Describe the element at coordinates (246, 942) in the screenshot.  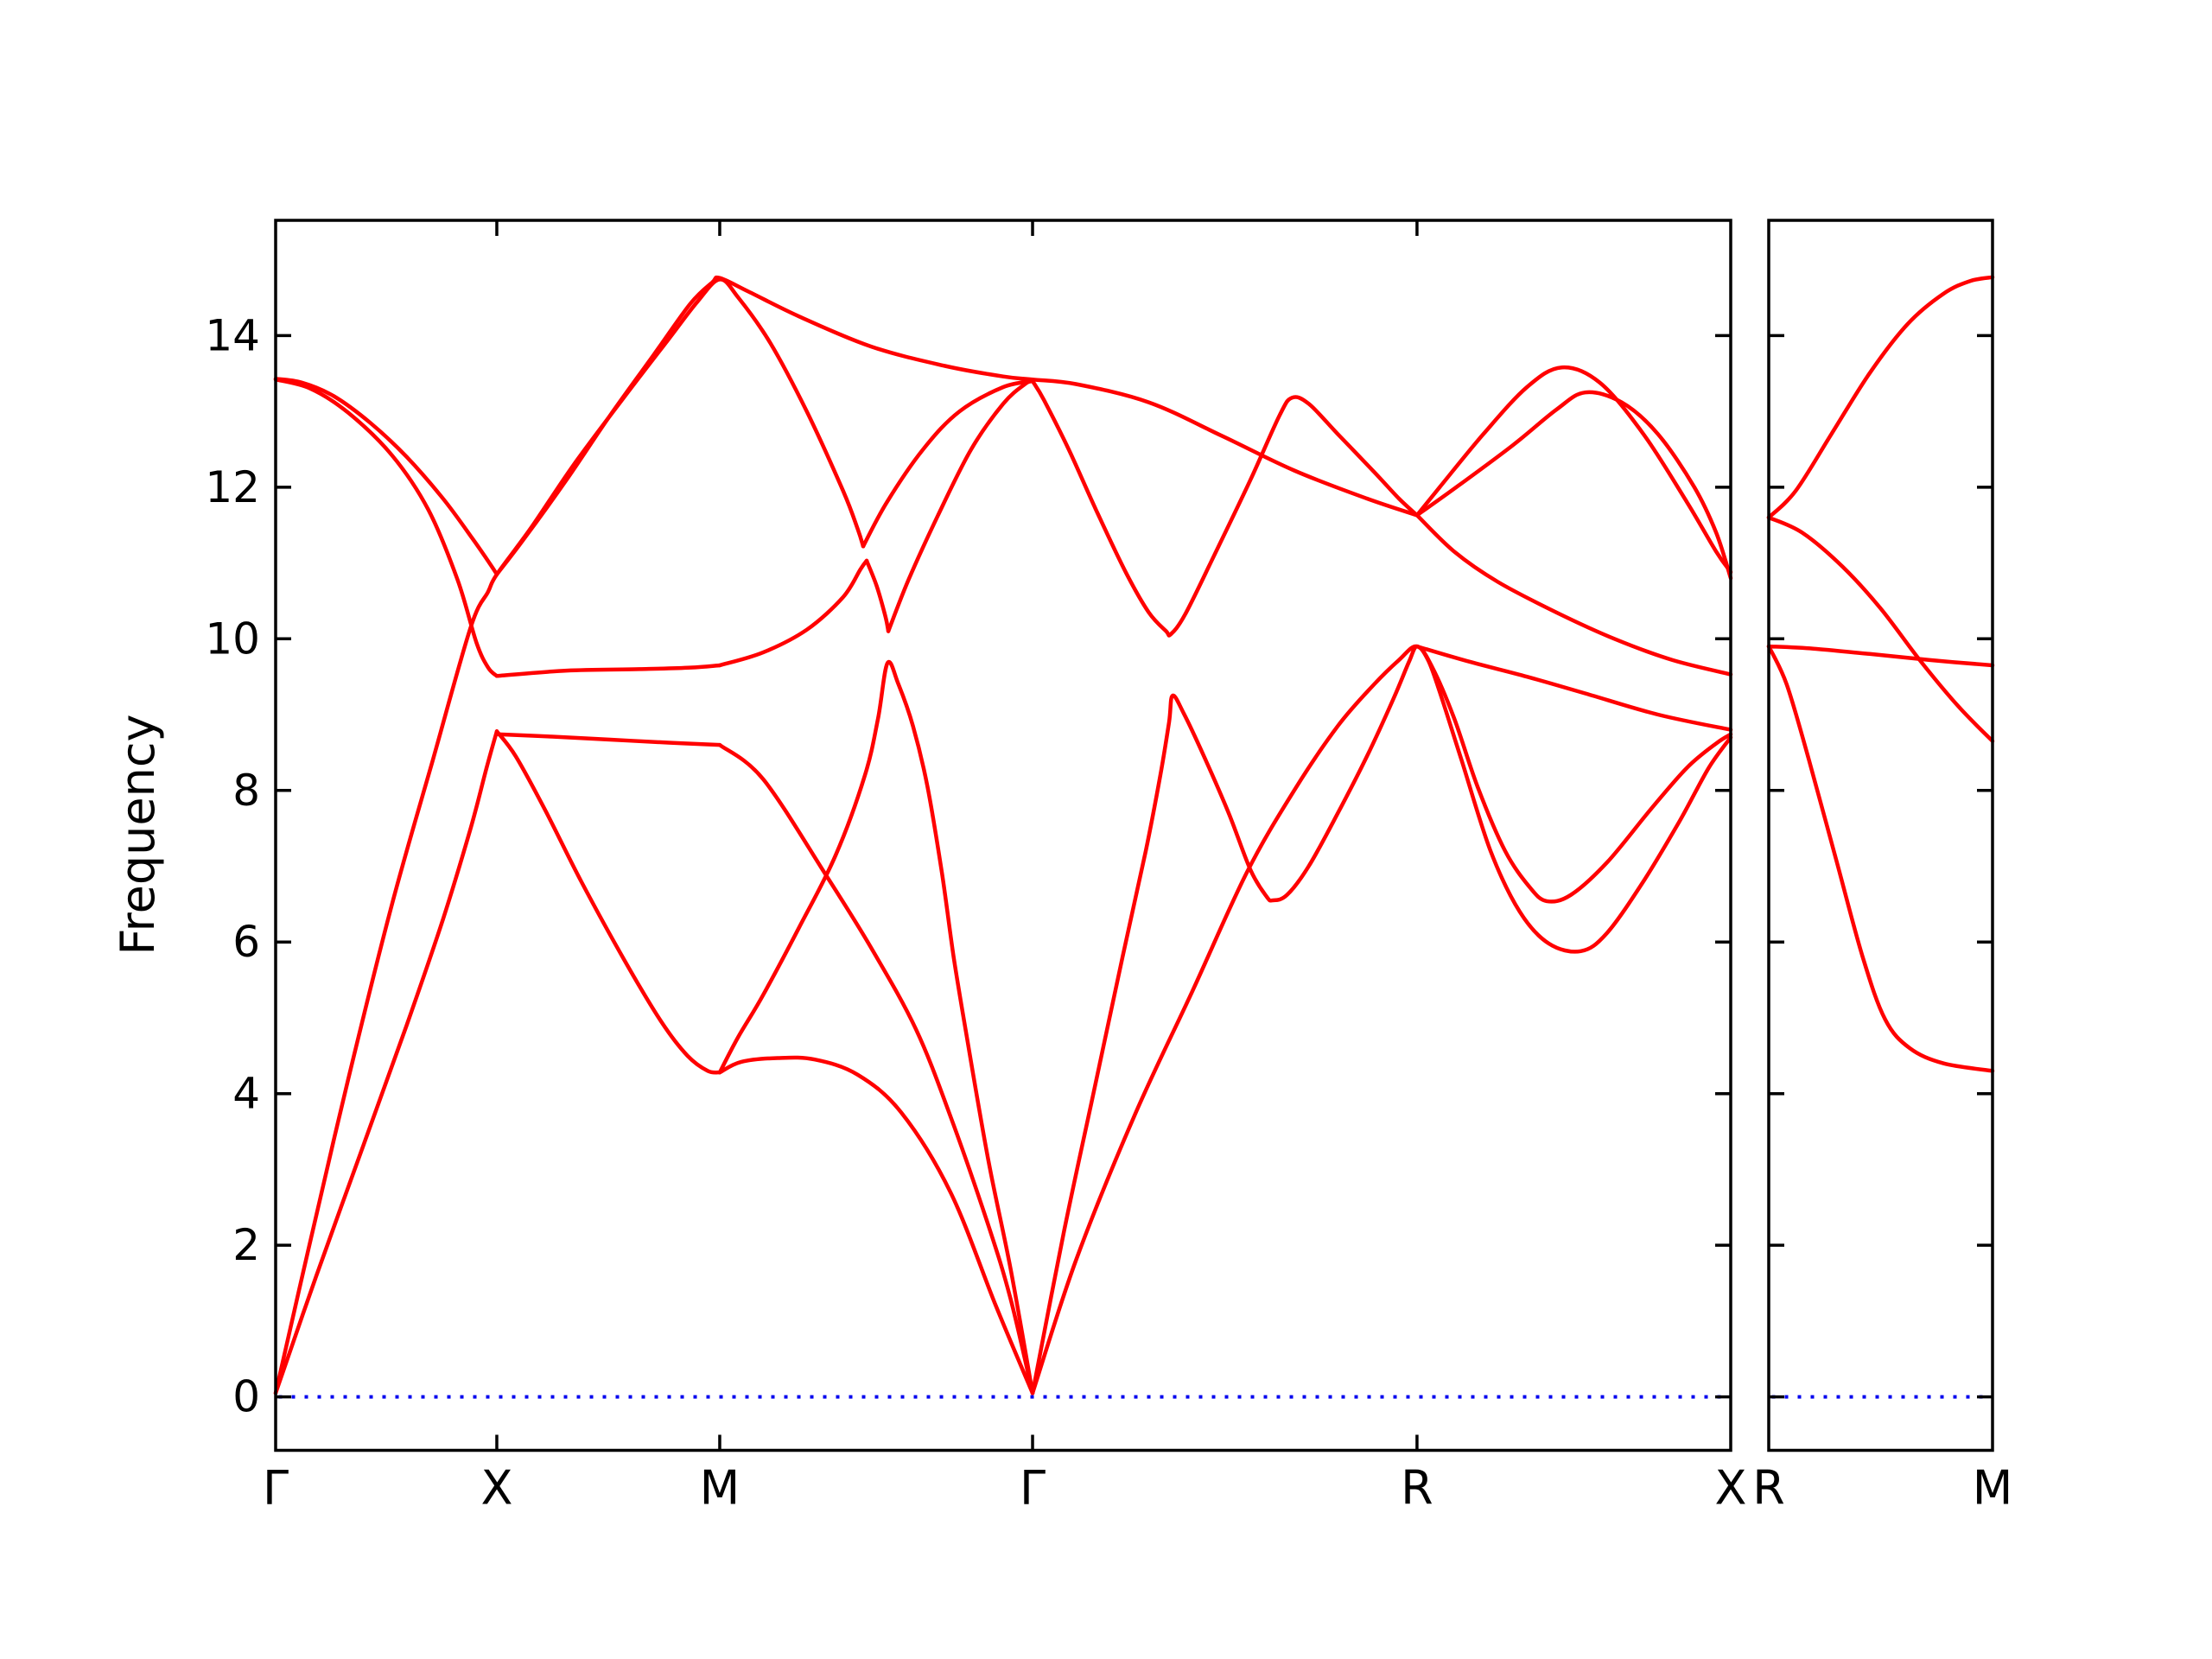
I see `y-tick-label: 6` at that location.